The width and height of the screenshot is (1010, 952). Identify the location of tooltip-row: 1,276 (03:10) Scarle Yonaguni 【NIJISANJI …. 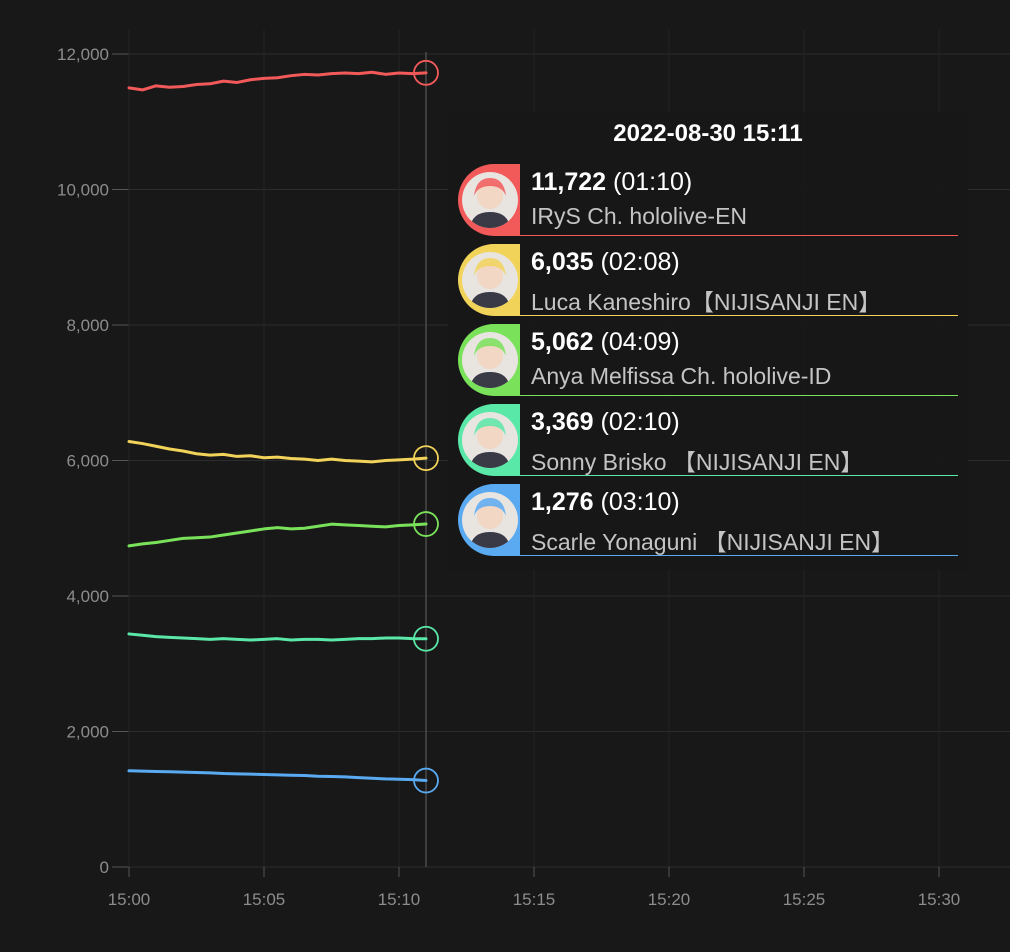
(708, 520).